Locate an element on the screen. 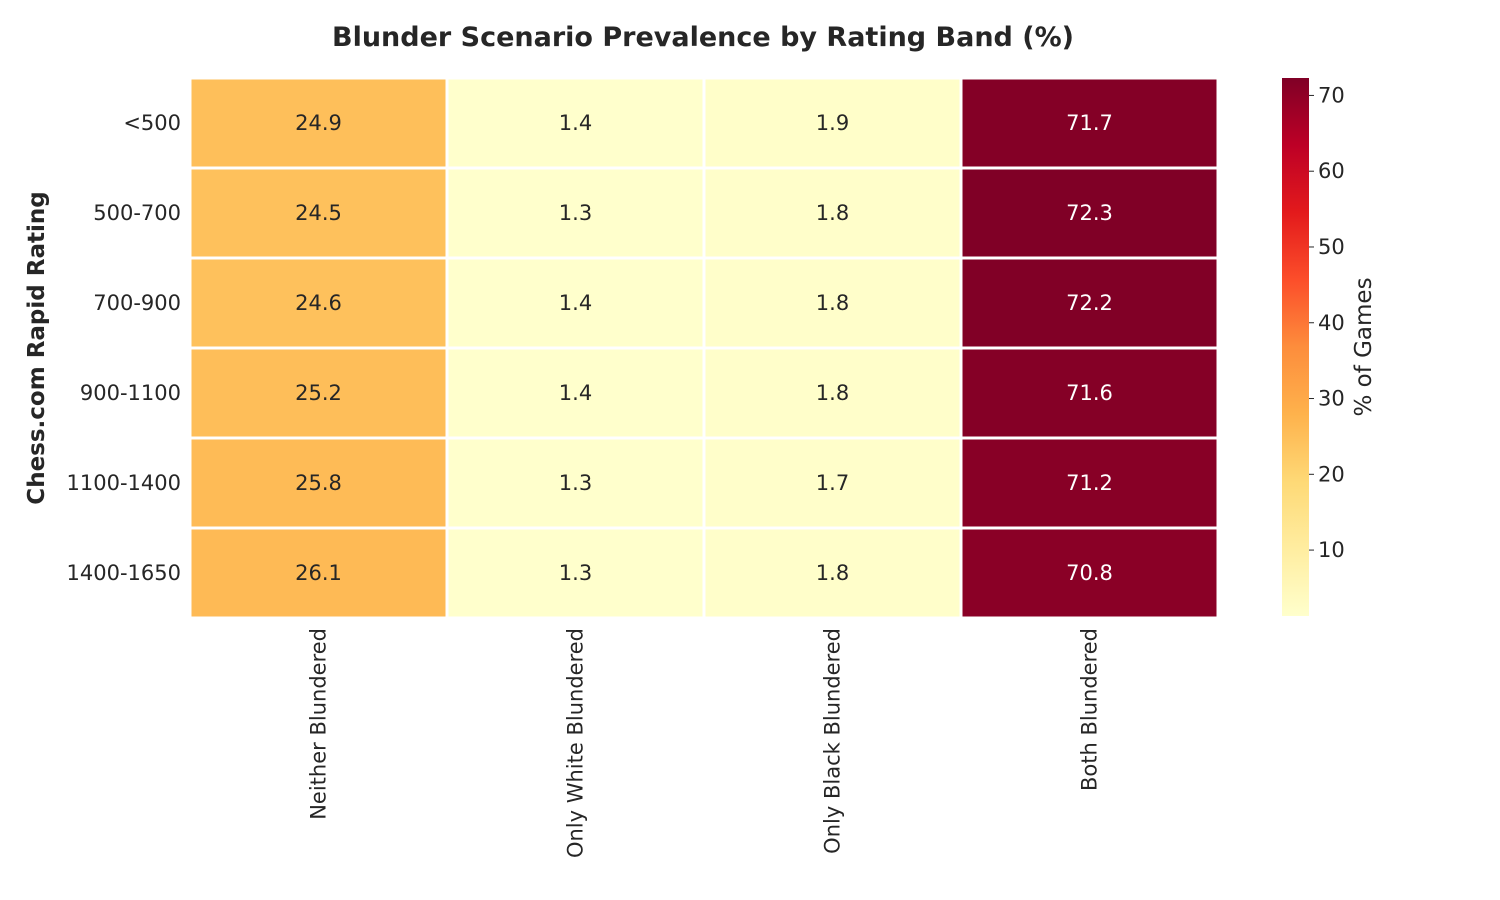 The width and height of the screenshot is (1500, 900). row-tick-label: 1400-1650 is located at coordinates (124, 573).